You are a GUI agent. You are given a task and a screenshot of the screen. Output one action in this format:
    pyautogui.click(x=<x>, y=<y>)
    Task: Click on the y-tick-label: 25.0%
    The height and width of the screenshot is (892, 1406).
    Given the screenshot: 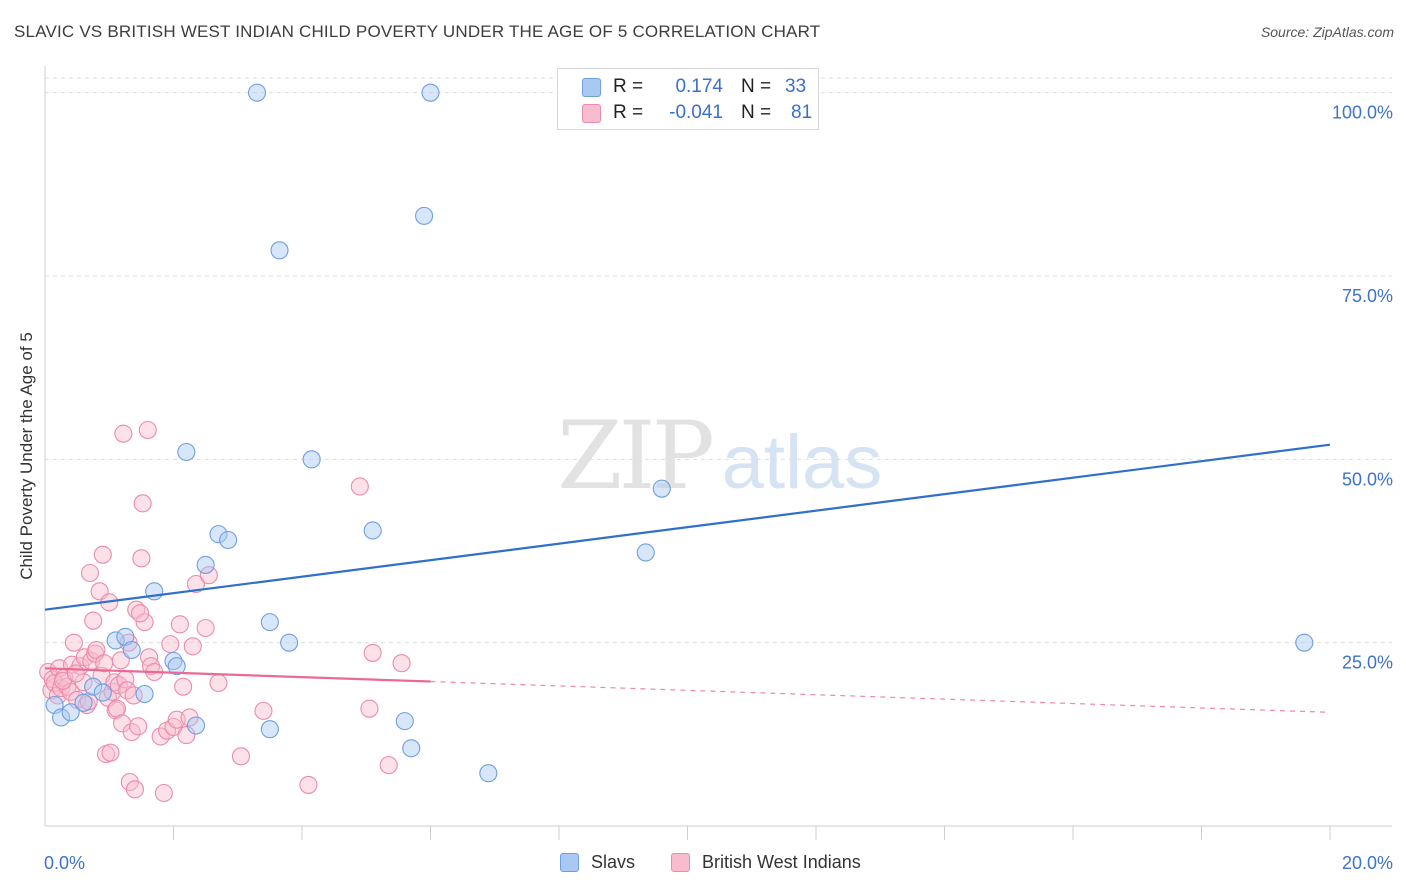 What is the action you would take?
    pyautogui.click(x=1367, y=663)
    